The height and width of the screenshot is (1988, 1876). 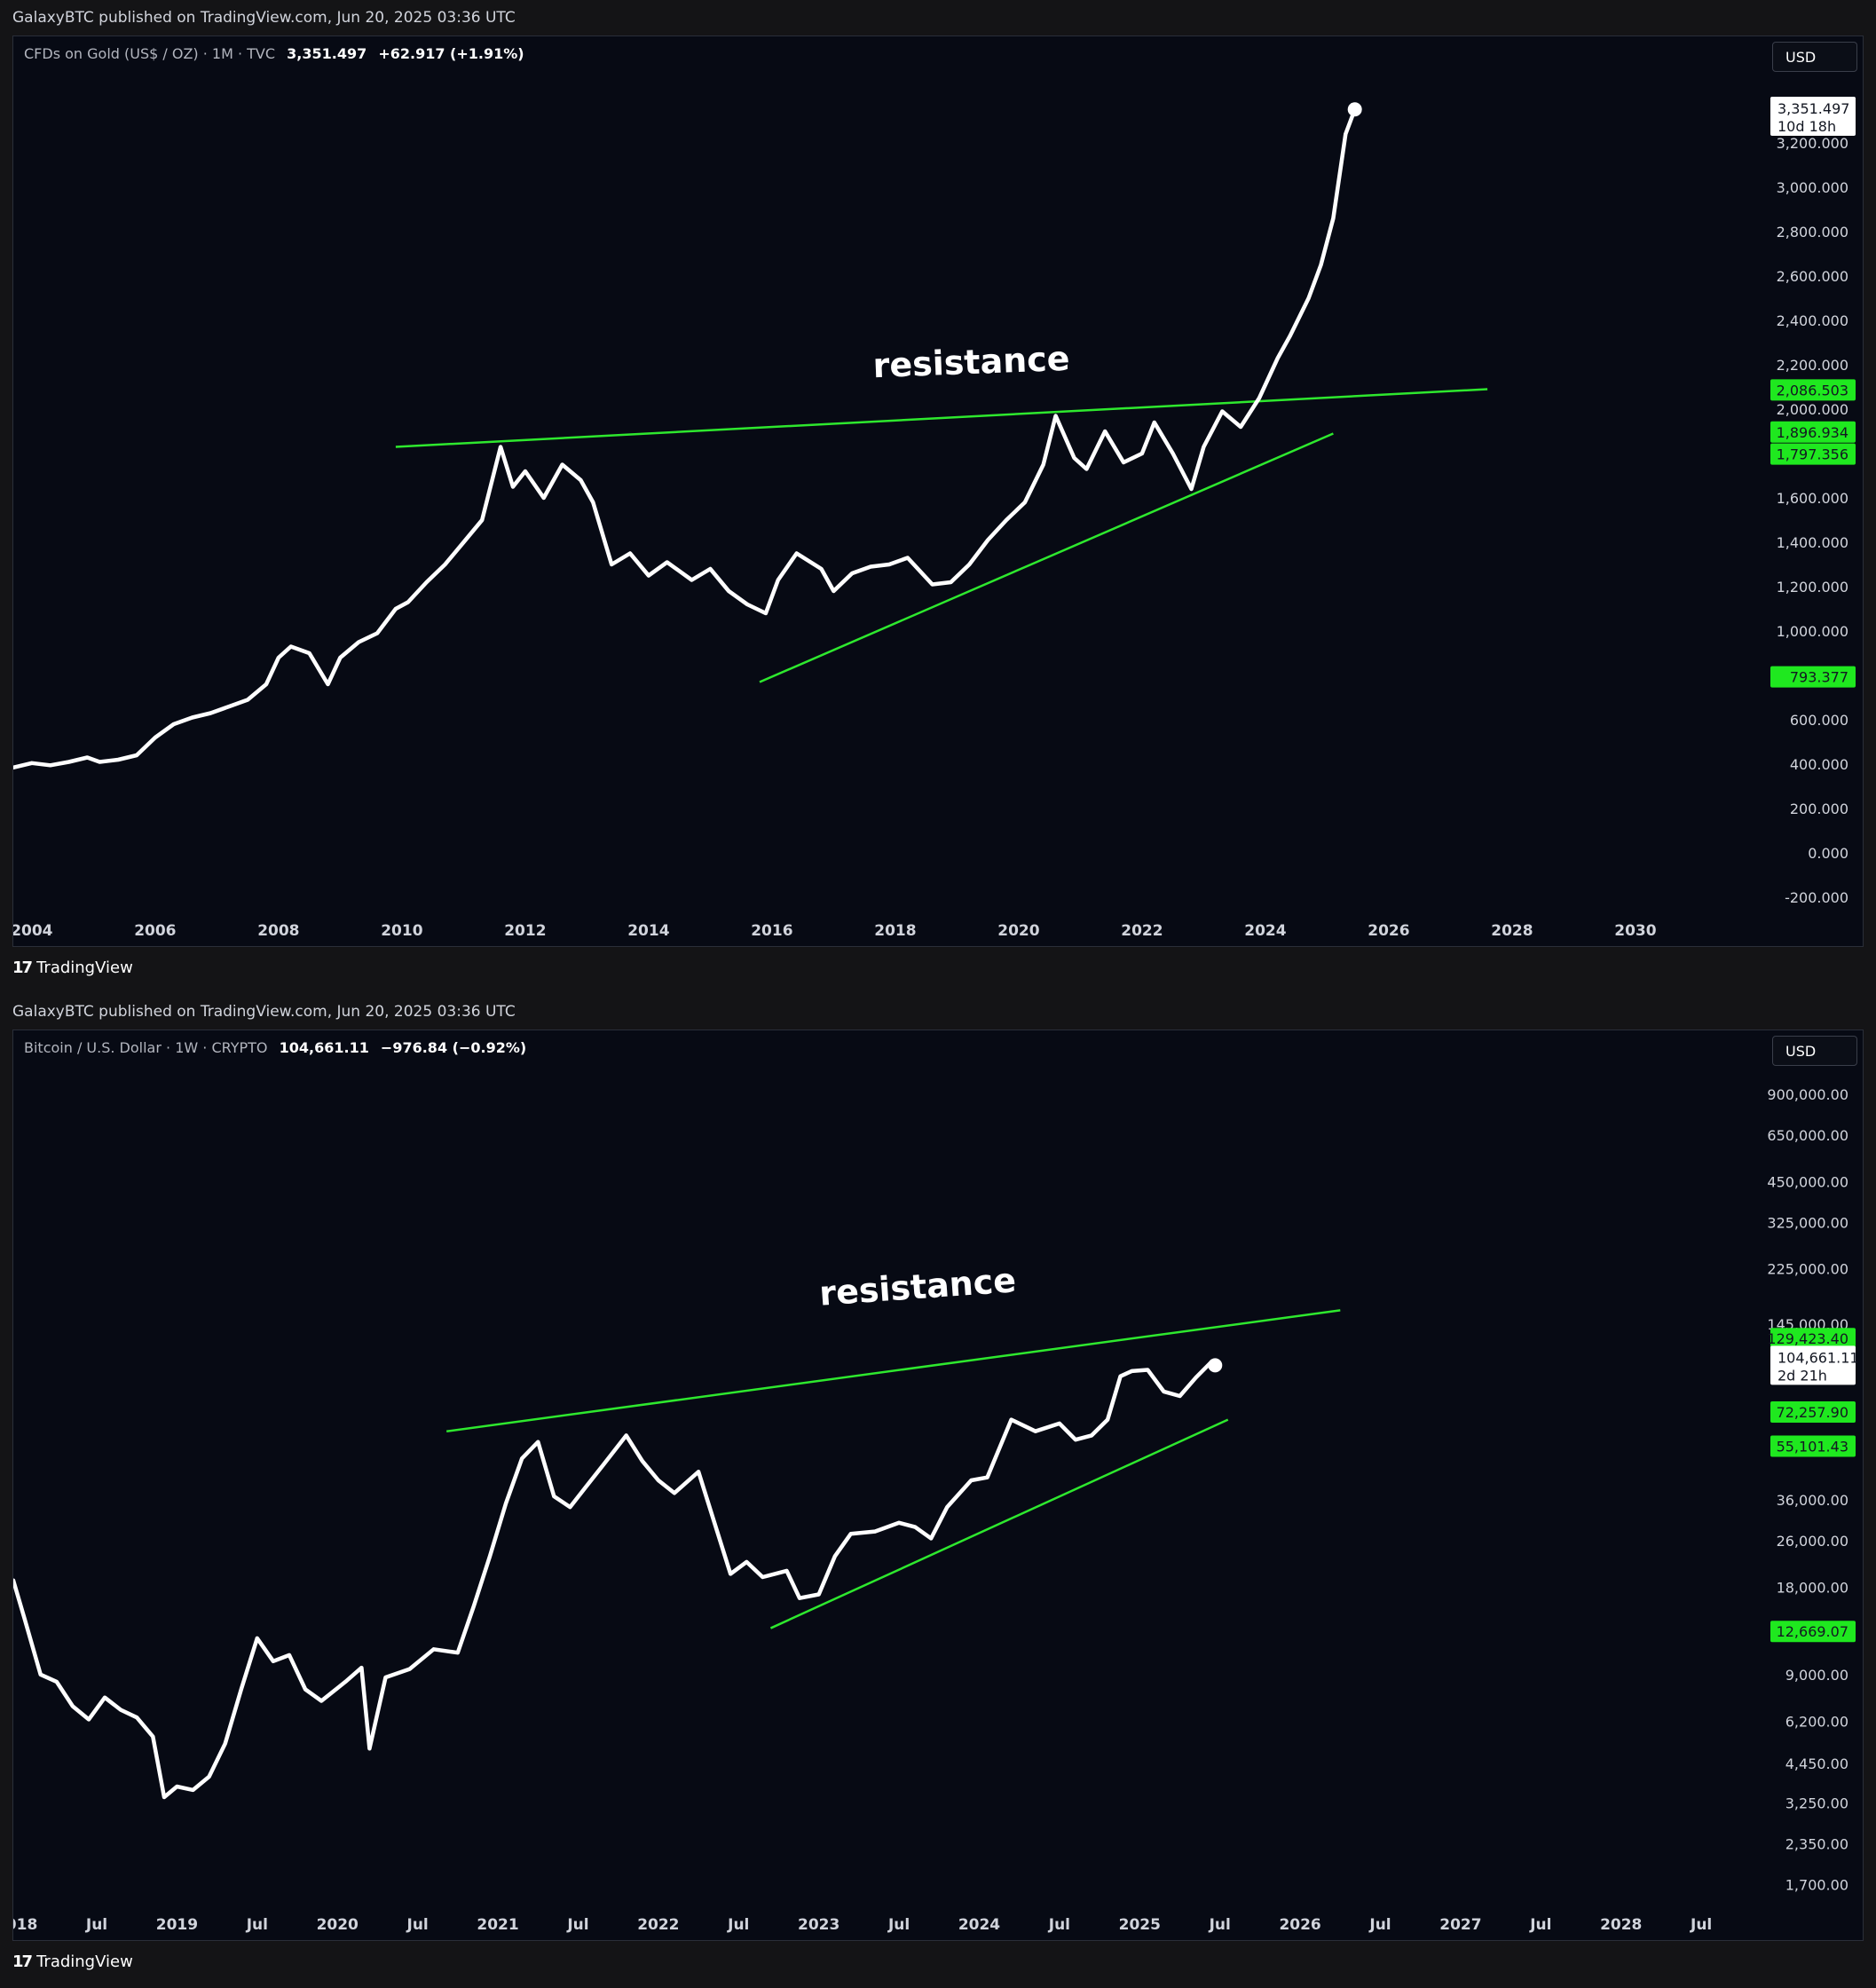 What do you see at coordinates (327, 53) in the screenshot?
I see `last-price: 3,351.497` at bounding box center [327, 53].